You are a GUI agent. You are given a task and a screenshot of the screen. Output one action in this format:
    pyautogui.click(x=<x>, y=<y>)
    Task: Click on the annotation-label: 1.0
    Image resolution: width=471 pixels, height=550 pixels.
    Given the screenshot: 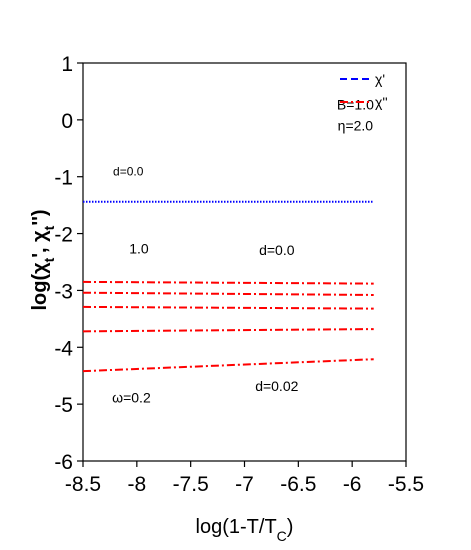 What is the action you would take?
    pyautogui.click(x=139, y=248)
    